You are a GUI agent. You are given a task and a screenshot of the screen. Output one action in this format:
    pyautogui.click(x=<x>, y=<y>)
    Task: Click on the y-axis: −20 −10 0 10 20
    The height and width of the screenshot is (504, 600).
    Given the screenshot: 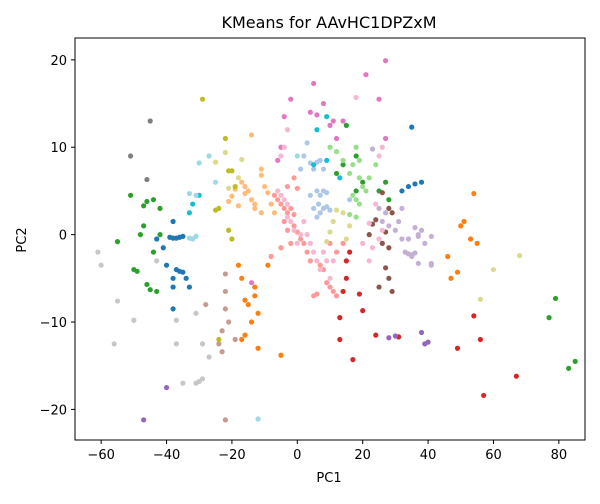 What is the action you would take?
    pyautogui.click(x=57, y=236)
    